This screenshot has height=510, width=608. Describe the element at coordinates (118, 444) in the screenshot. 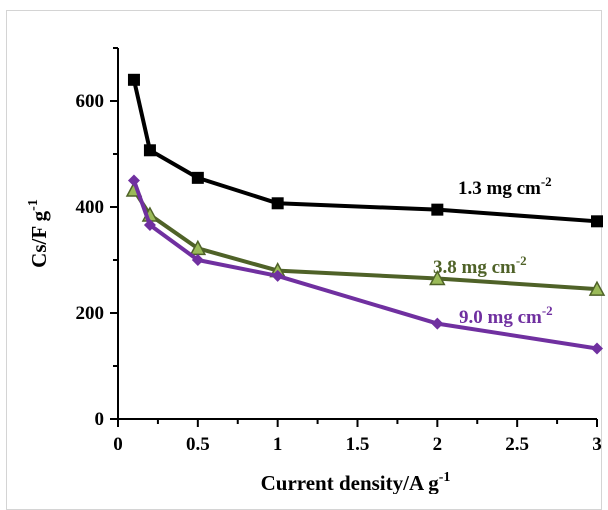

I see `x-tick-label: 0` at that location.